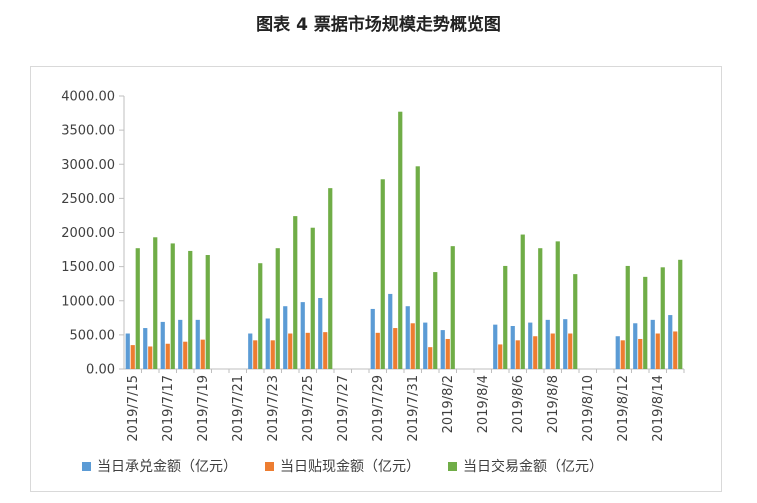  What do you see at coordinates (350, 467) in the screenshot?
I see `legend-label-discount: 当日贴现金额（亿元）` at bounding box center [350, 467].